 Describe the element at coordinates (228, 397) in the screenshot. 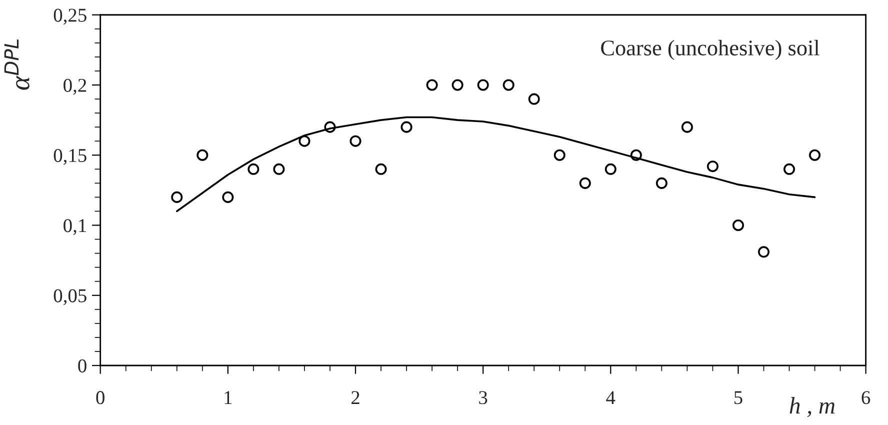

I see `x-tick-label: 1` at that location.